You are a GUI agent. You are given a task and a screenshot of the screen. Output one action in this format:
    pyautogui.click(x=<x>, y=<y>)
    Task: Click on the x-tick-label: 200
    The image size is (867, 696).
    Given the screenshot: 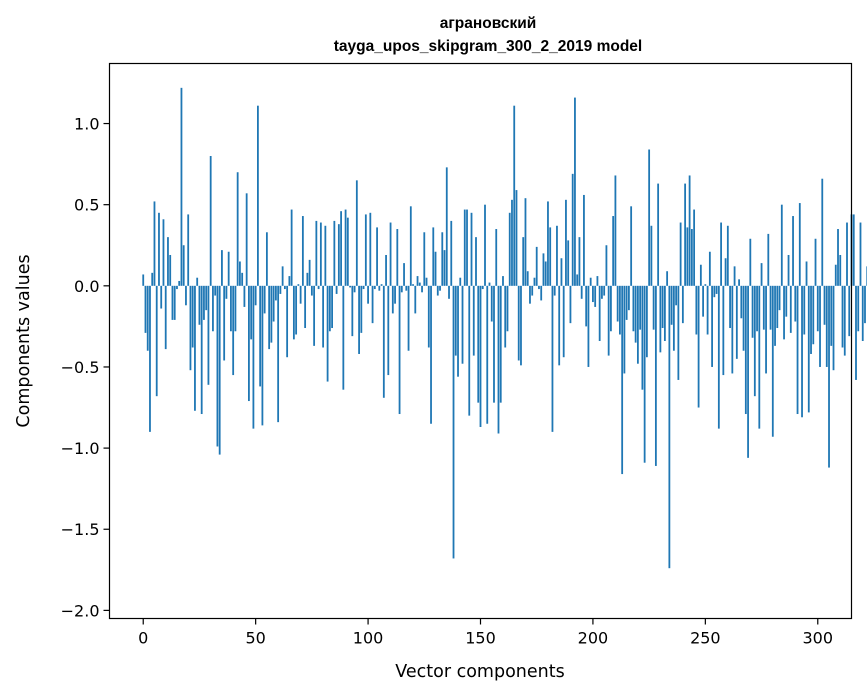 What is the action you would take?
    pyautogui.click(x=593, y=638)
    